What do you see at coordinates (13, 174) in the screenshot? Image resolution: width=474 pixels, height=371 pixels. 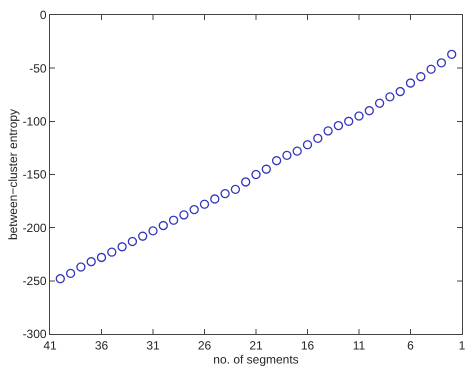 I see `y-axis-title: between−cluster entropy` at bounding box center [13, 174].